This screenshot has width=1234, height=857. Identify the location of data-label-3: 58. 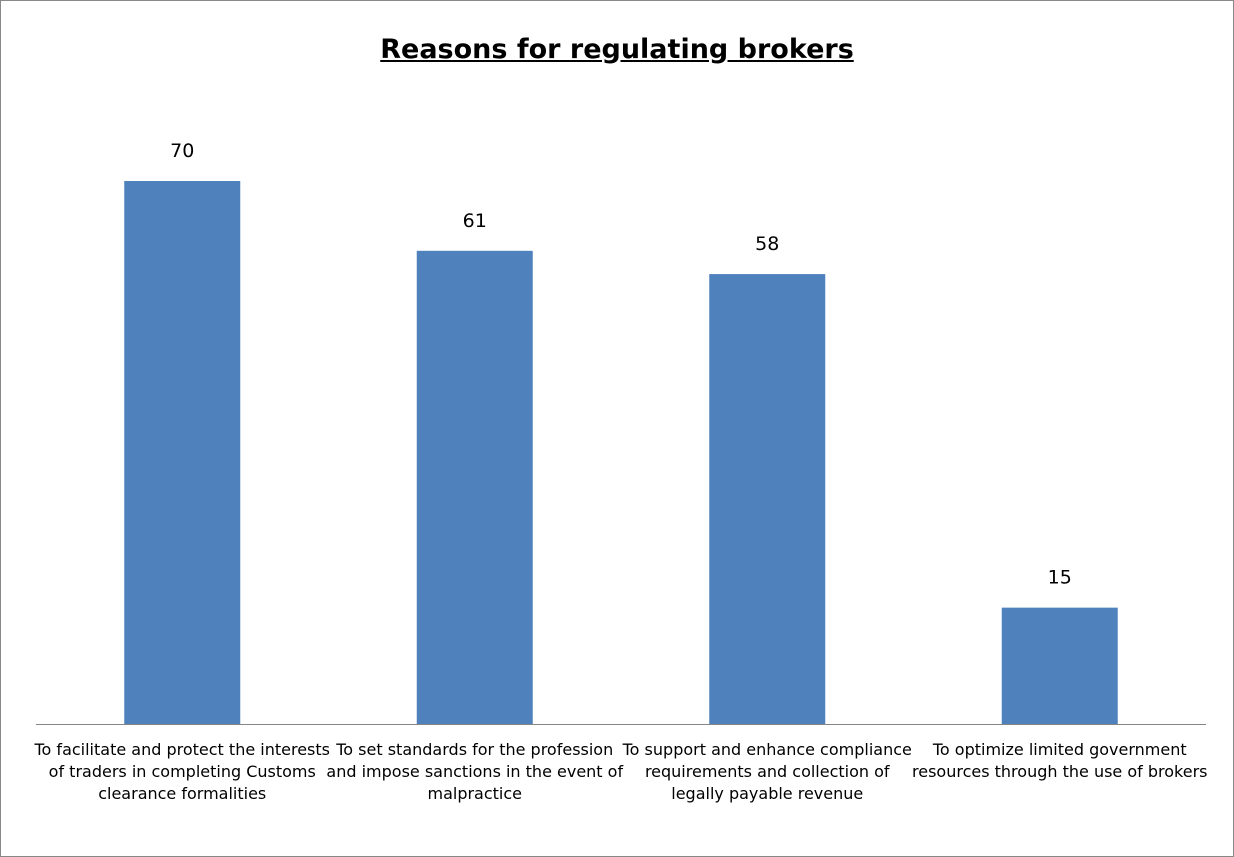
(767, 244).